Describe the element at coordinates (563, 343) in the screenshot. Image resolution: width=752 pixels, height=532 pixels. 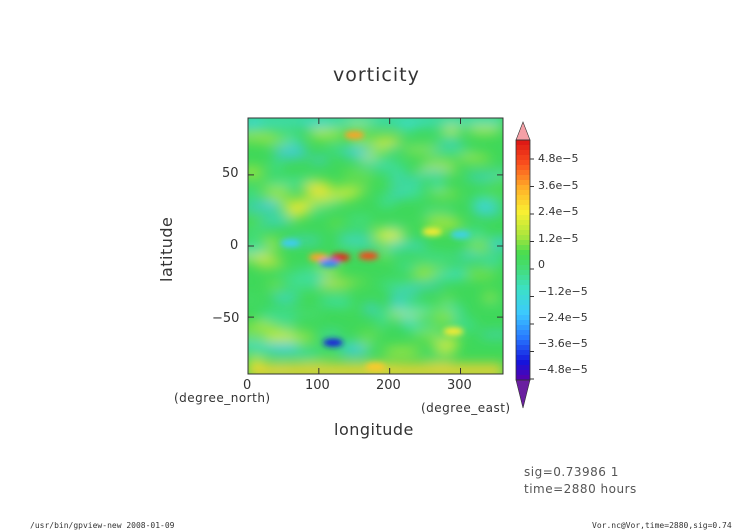
I see `colorbar-tick-label: −3.6e−5` at that location.